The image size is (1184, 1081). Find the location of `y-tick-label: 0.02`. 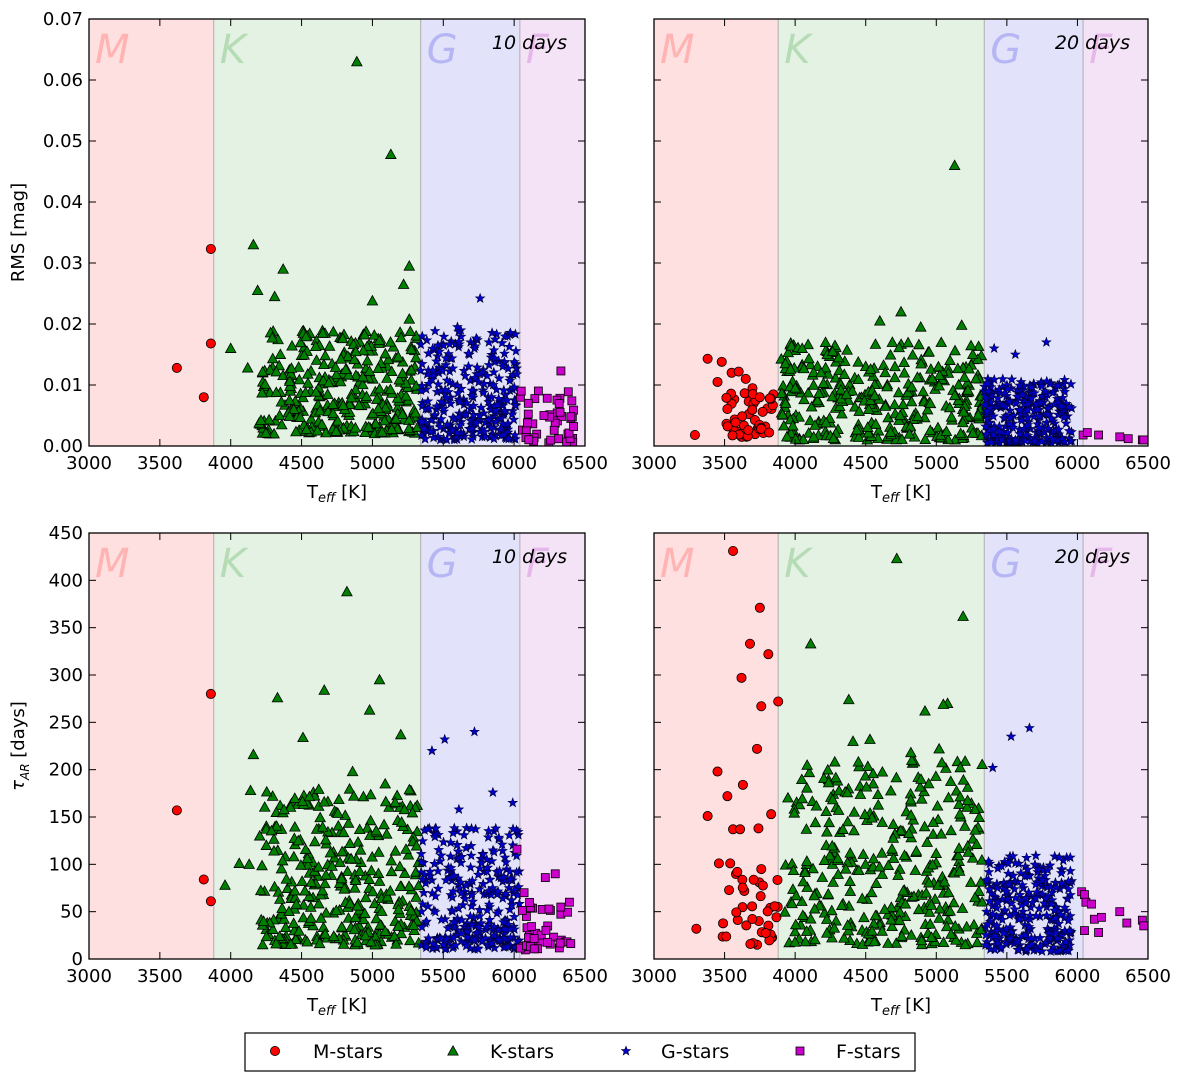

y-tick-label: 0.02 is located at coordinates (63, 324).